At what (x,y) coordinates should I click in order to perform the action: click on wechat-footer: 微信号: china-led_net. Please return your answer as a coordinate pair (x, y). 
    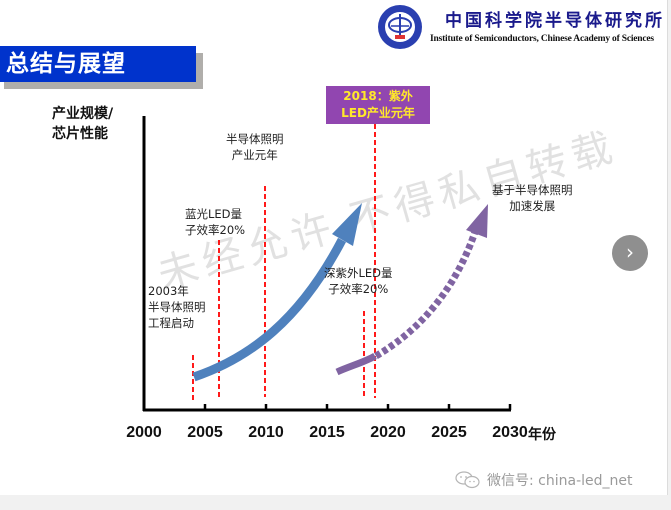
    Looking at the image, I should click on (544, 480).